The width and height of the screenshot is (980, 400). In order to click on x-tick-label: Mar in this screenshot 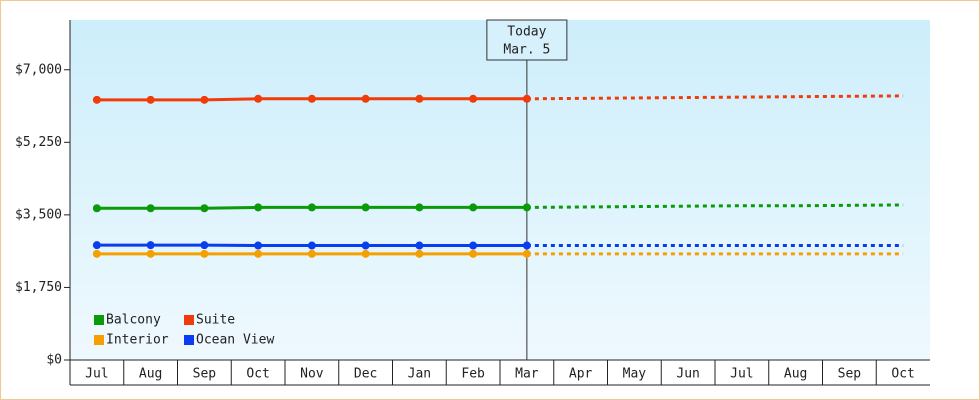, I will do `click(527, 374)`.